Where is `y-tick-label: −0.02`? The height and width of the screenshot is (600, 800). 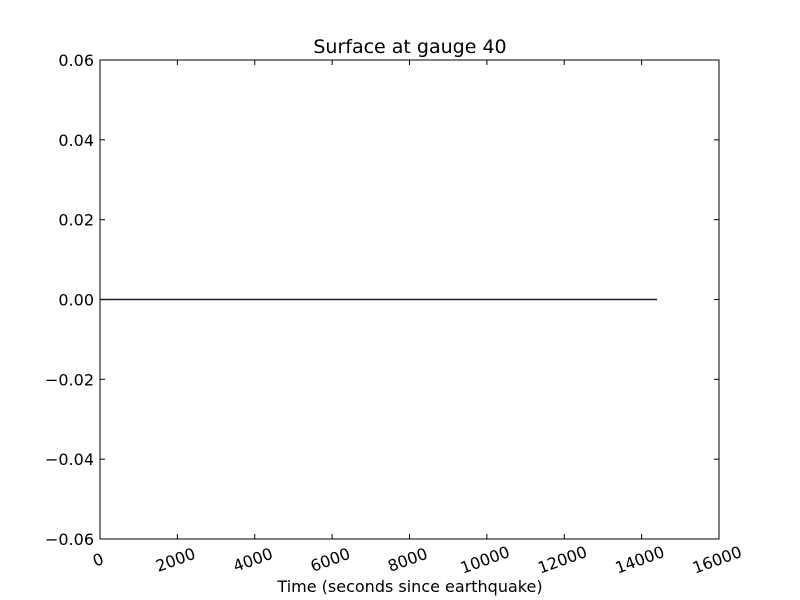 y-tick-label: −0.02 is located at coordinates (69, 379).